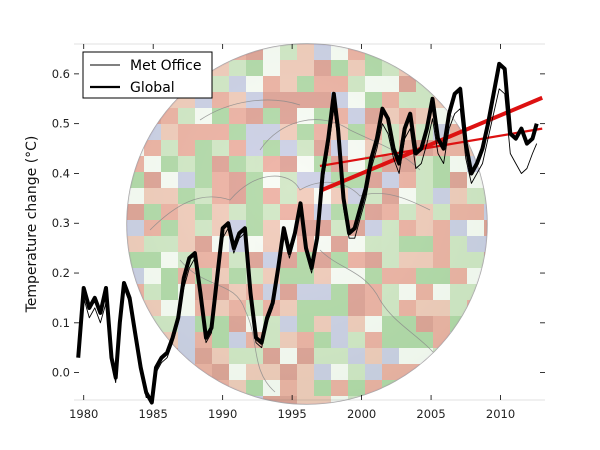 The height and width of the screenshot is (450, 600). I want to click on x-tick-label-2005: 2005, so click(430, 414).